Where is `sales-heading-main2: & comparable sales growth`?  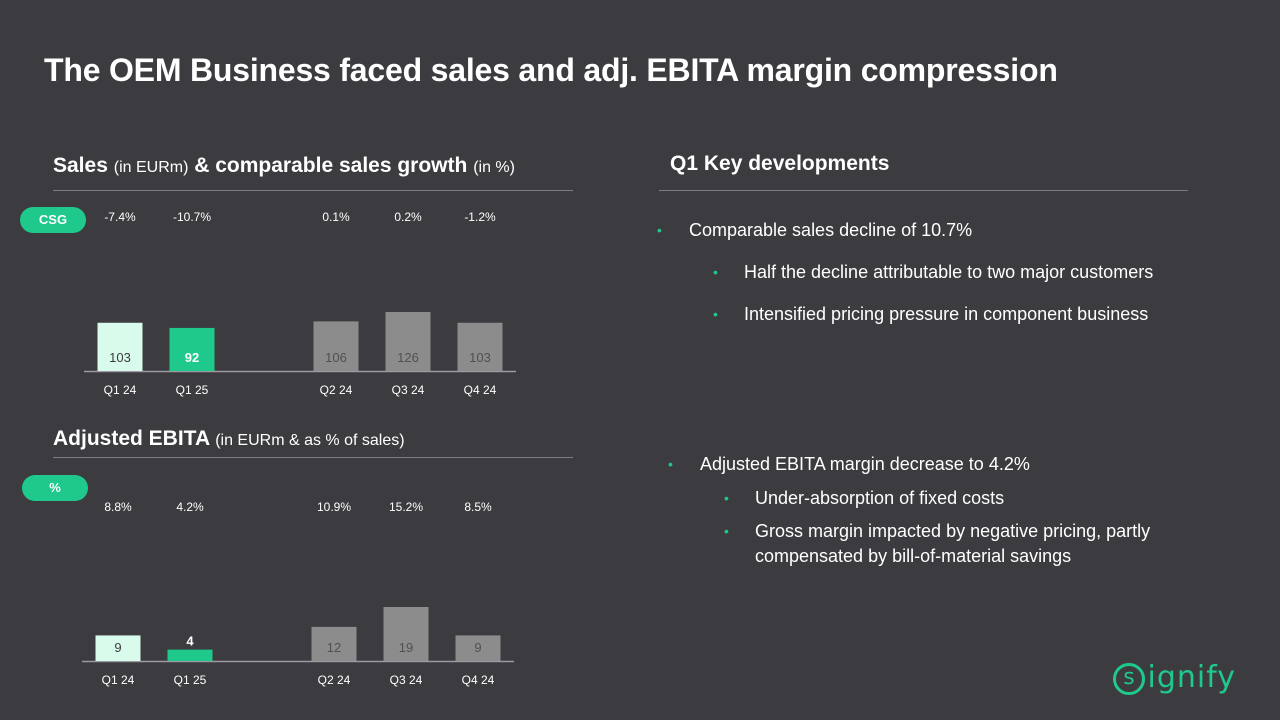 sales-heading-main2: & comparable sales growth is located at coordinates (331, 165).